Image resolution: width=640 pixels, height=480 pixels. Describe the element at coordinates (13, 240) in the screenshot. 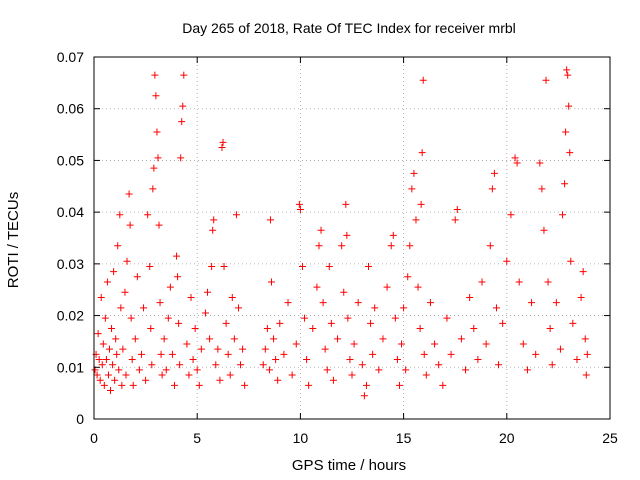

I see `y-axis-title: ROTI / TECUs` at that location.